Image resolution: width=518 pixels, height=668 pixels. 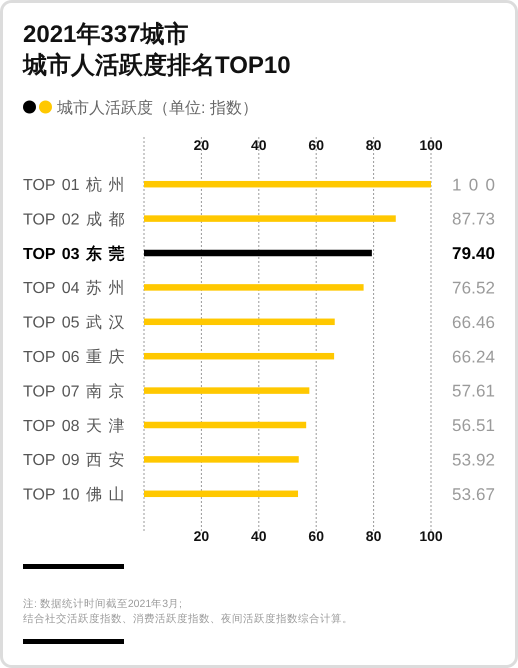 What do you see at coordinates (188, 618) in the screenshot?
I see `text: 结合社交活跃度指数、消费活跃度指数、夜间活跃度指数综合计算。` at bounding box center [188, 618].